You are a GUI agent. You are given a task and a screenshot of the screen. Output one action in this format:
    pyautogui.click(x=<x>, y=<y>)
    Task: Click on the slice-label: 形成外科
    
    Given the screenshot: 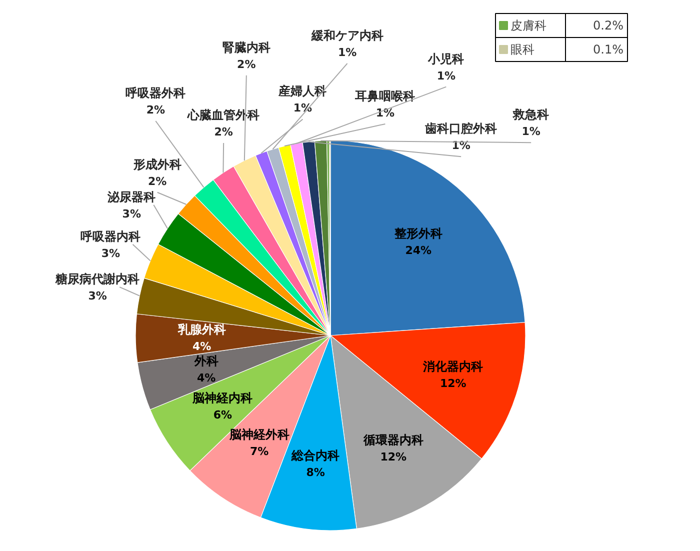 What is the action you would take?
    pyautogui.click(x=157, y=164)
    